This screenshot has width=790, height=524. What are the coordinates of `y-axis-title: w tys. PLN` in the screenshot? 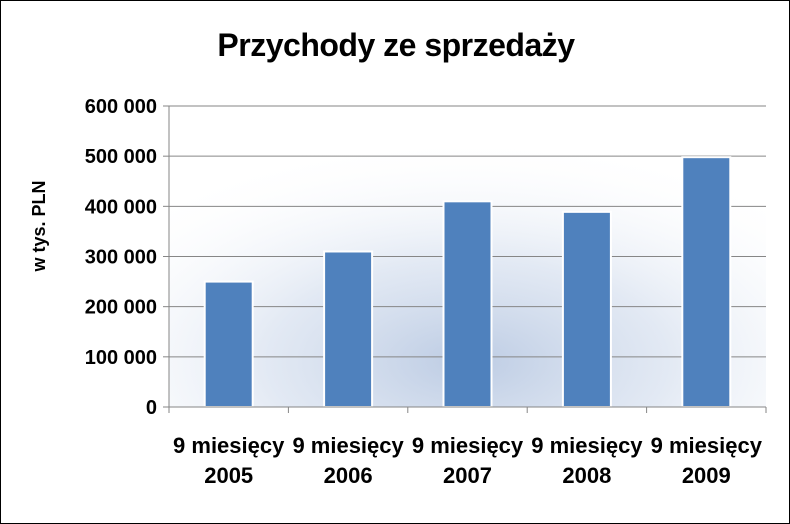 It's located at (39, 226).